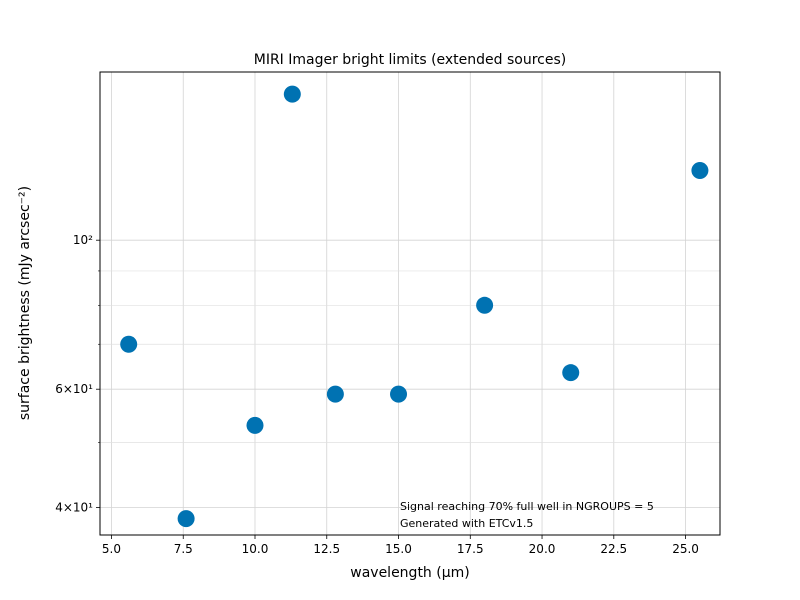 This screenshot has height=600, width=800. What do you see at coordinates (542, 549) in the screenshot?
I see `x-tick-label: 20.0` at bounding box center [542, 549].